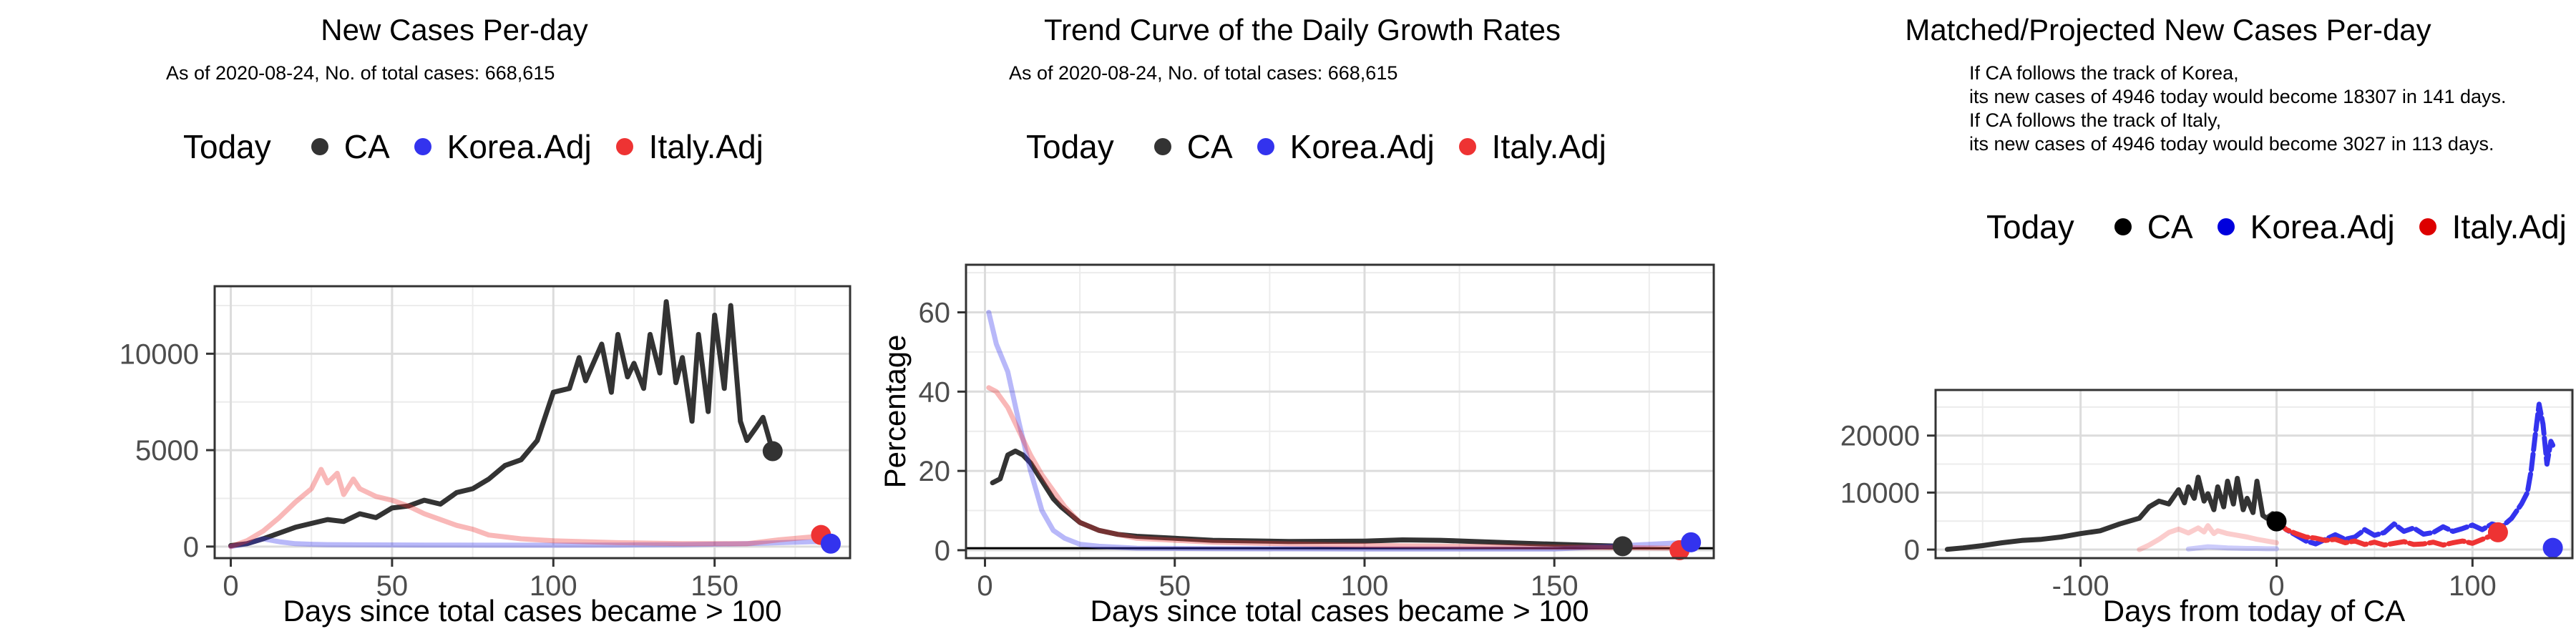  Describe the element at coordinates (2080, 586) in the screenshot. I see `x-tick-label: -100` at that location.